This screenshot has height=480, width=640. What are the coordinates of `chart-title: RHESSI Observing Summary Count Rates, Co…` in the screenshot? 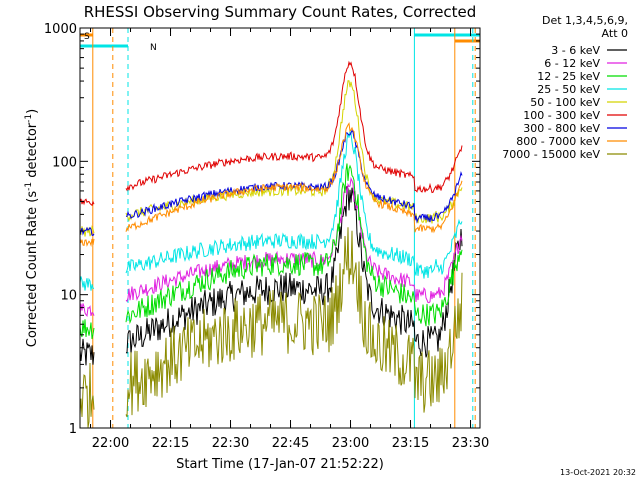 It's located at (280, 12).